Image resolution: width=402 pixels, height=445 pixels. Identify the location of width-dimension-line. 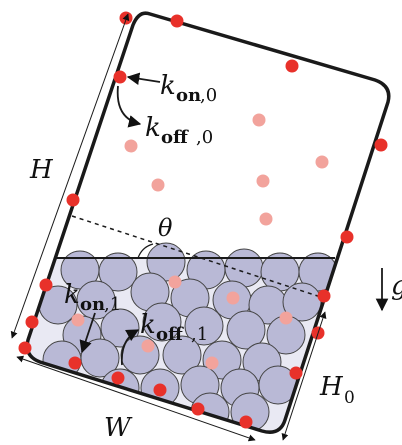
(136, 398).